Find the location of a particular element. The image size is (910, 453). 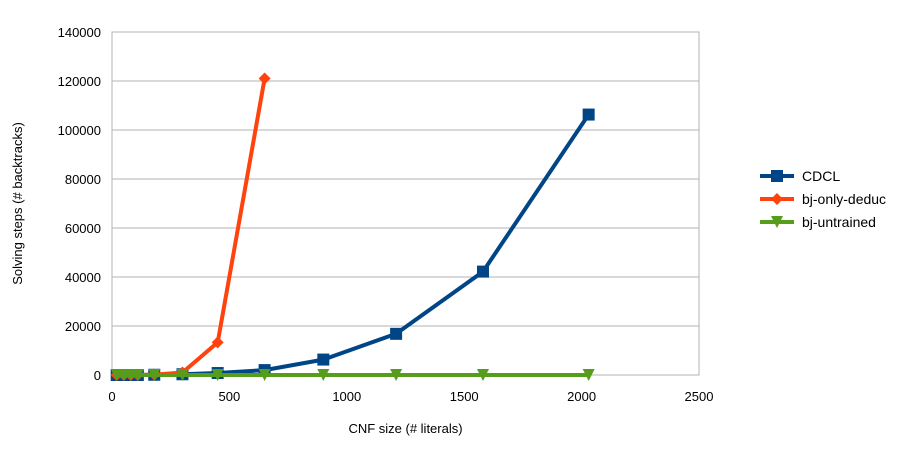

x-axis-tick-labels: 0 500 1000 1500 2000 2500 is located at coordinates (410, 396).